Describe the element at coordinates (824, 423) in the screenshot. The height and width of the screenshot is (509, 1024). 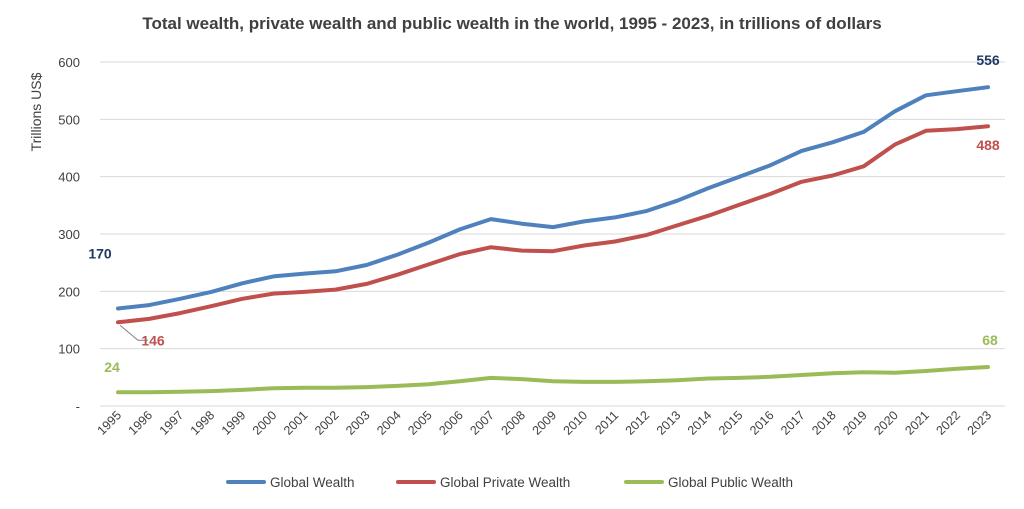
I see `x-tick-label: 2018` at that location.